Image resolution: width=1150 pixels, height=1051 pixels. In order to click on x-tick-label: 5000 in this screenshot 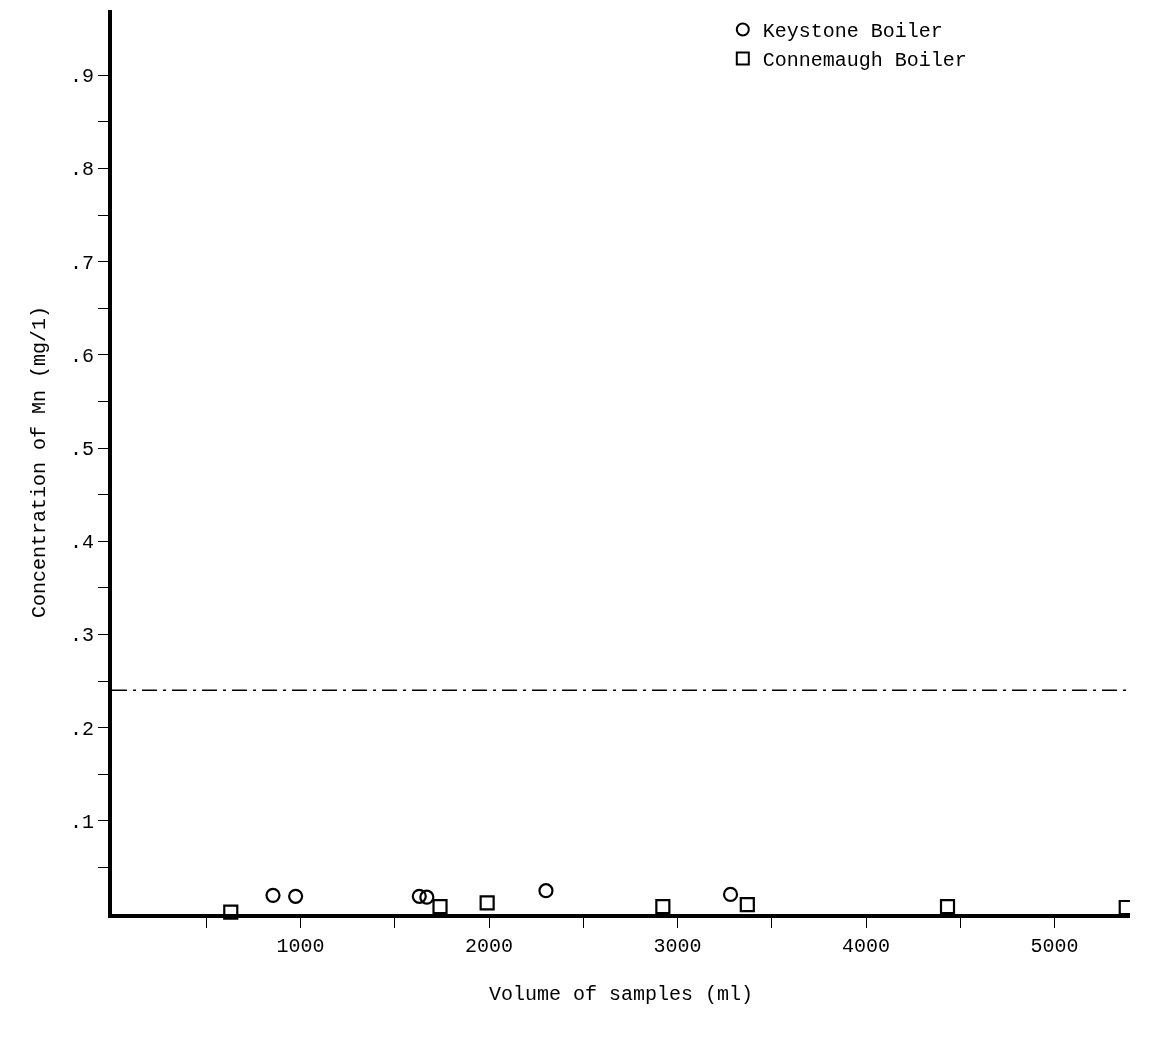, I will do `click(1054, 946)`.